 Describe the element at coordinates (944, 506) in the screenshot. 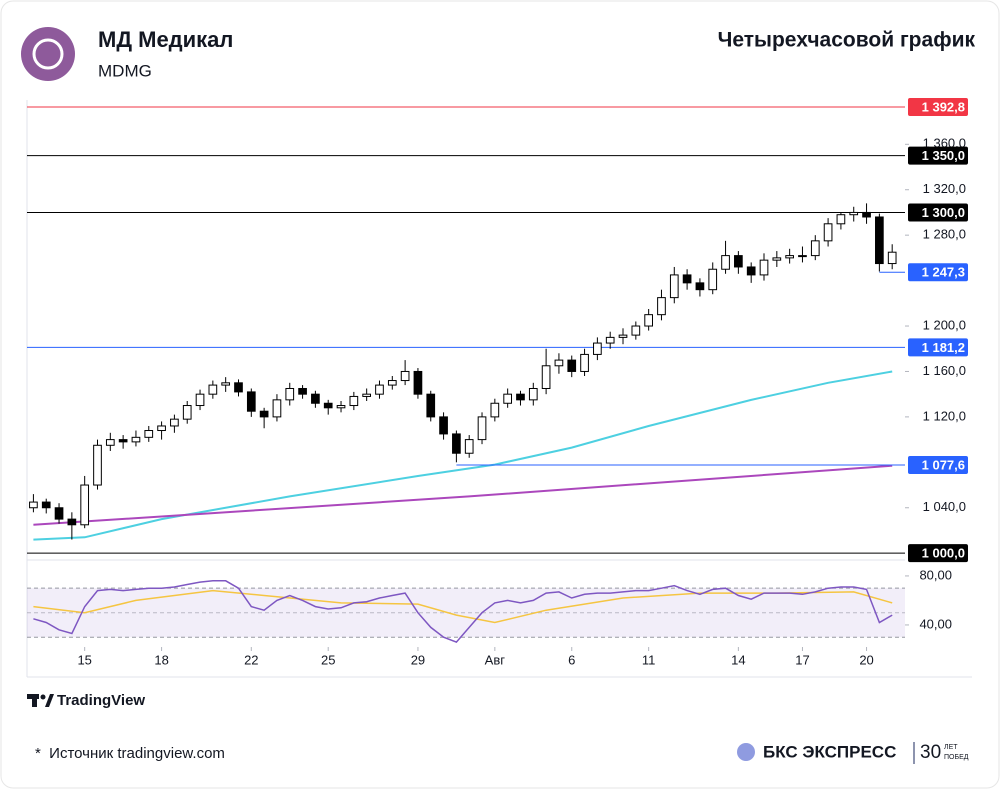

I see `y-tick-label: 1 040,0` at that location.